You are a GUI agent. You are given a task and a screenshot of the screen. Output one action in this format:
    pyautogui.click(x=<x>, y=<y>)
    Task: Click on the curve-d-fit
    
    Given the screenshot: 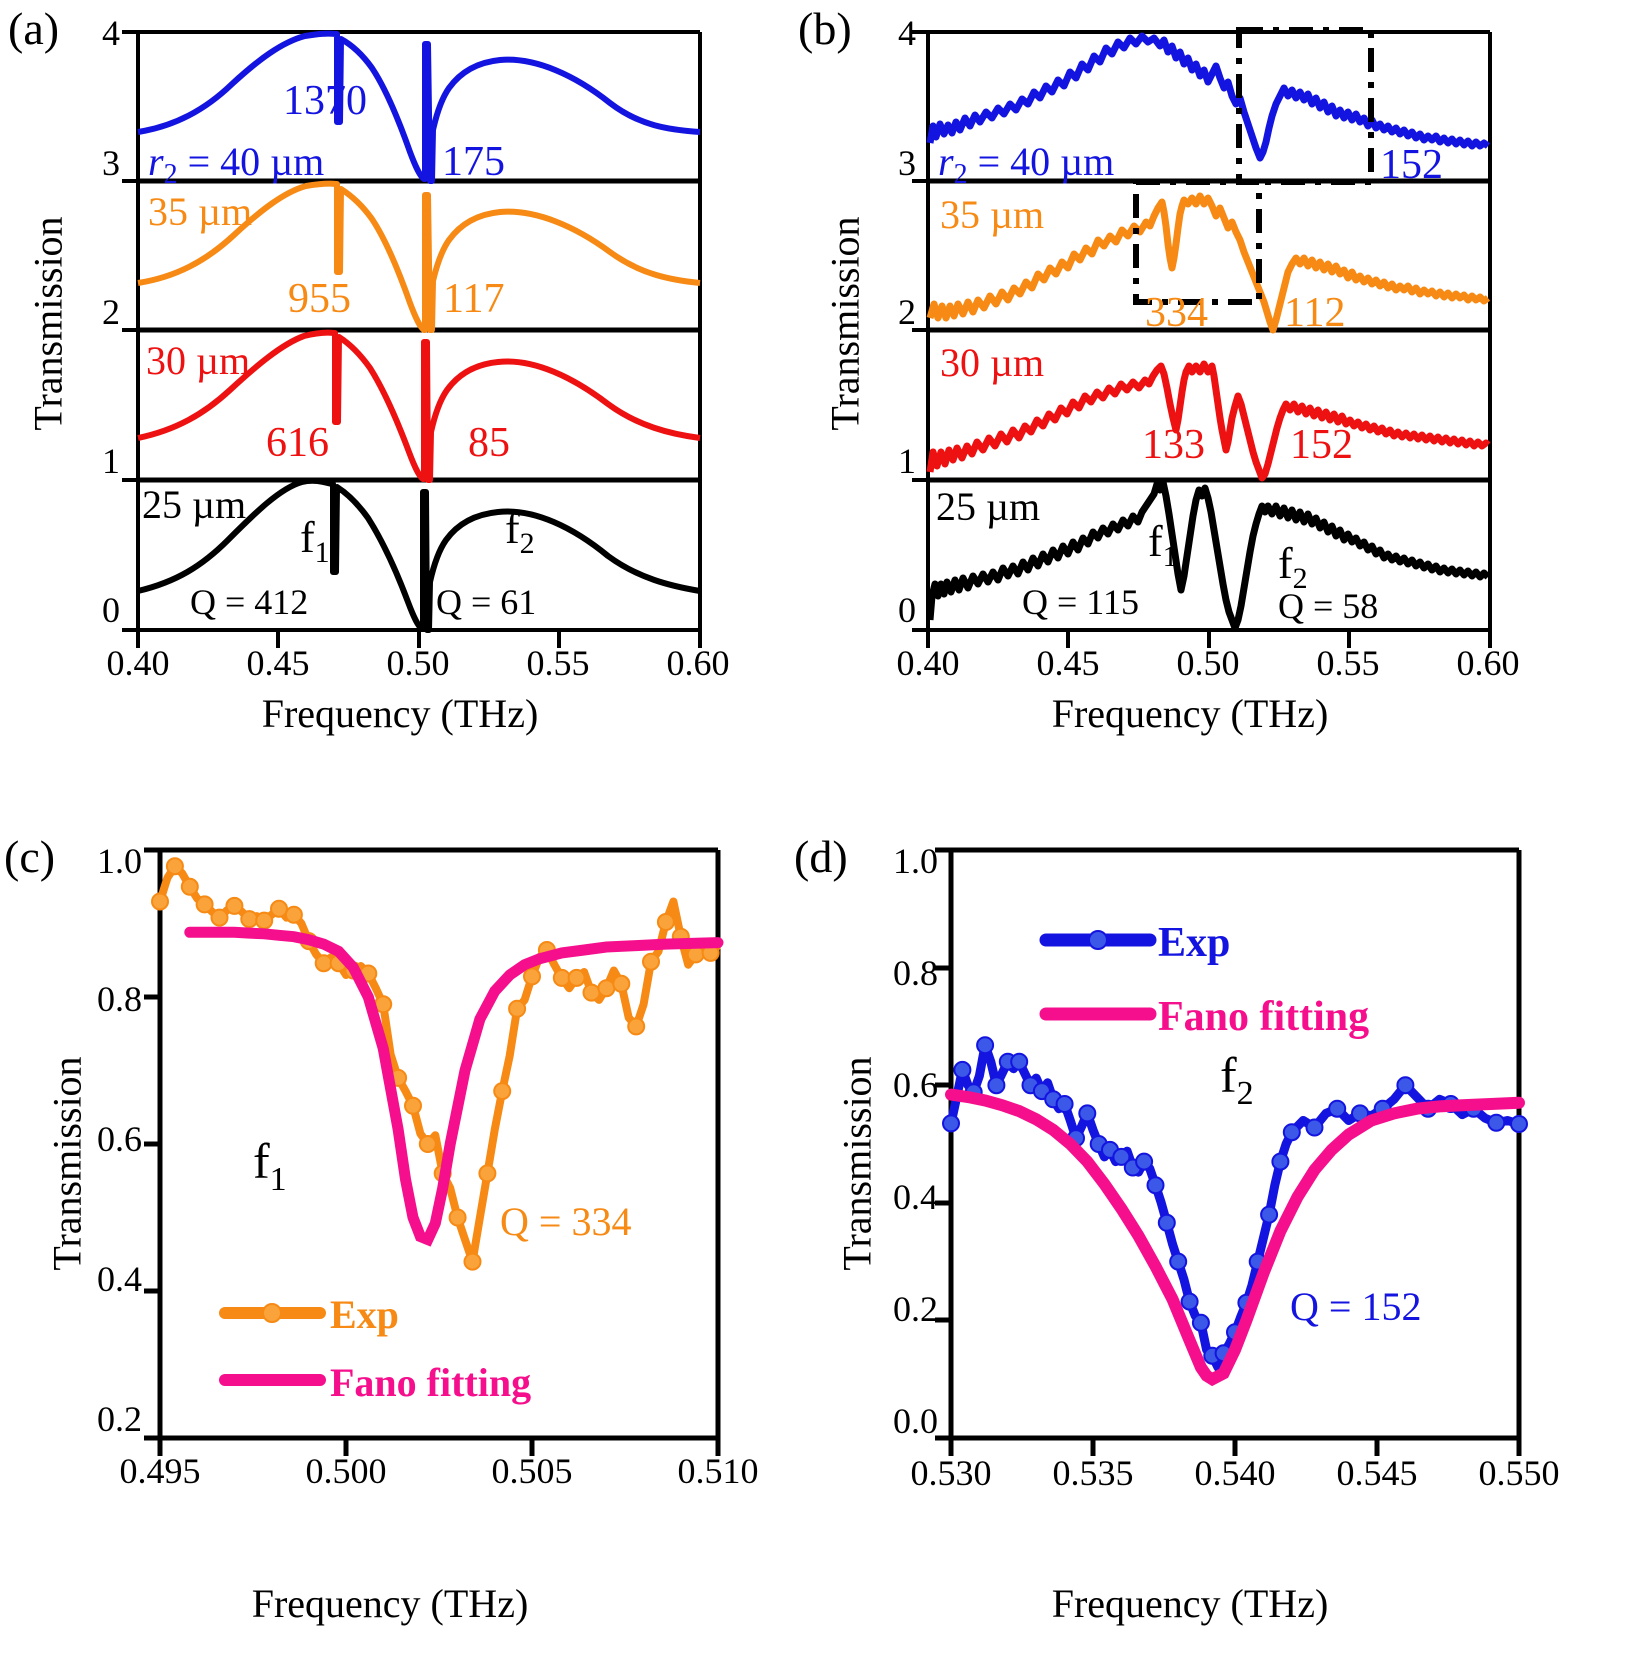 What is the action you would take?
    pyautogui.click(x=1235, y=1237)
    